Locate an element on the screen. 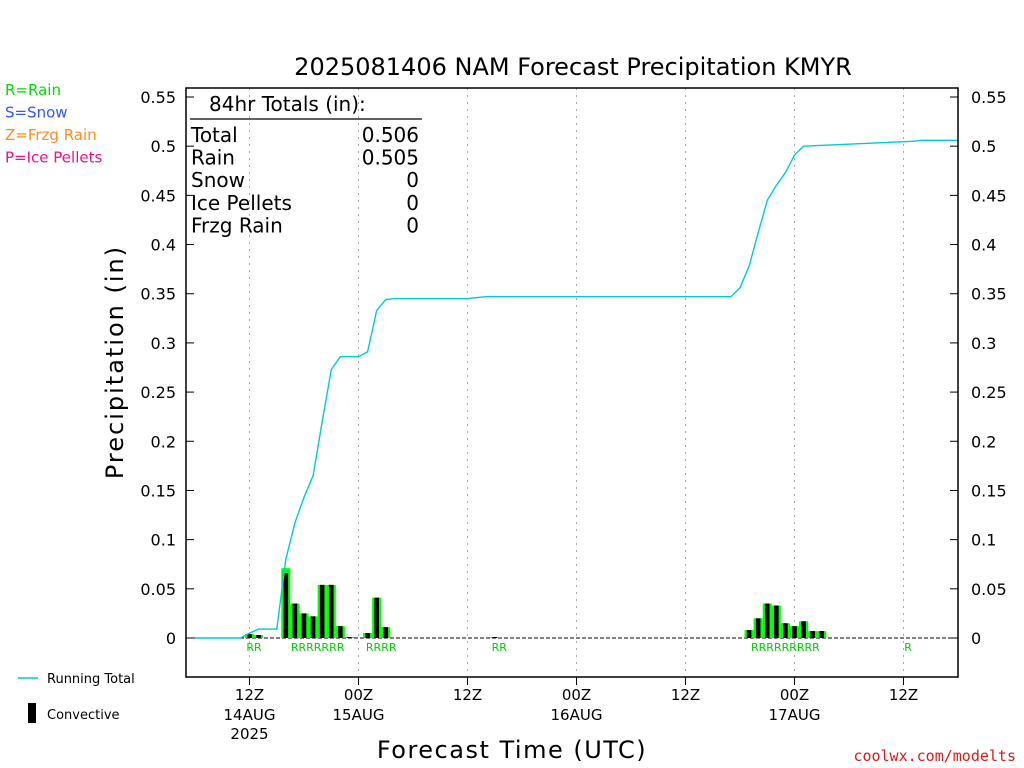 This screenshot has height=768, width=1024. y-tick-label-left: 0.3 is located at coordinates (163, 343).